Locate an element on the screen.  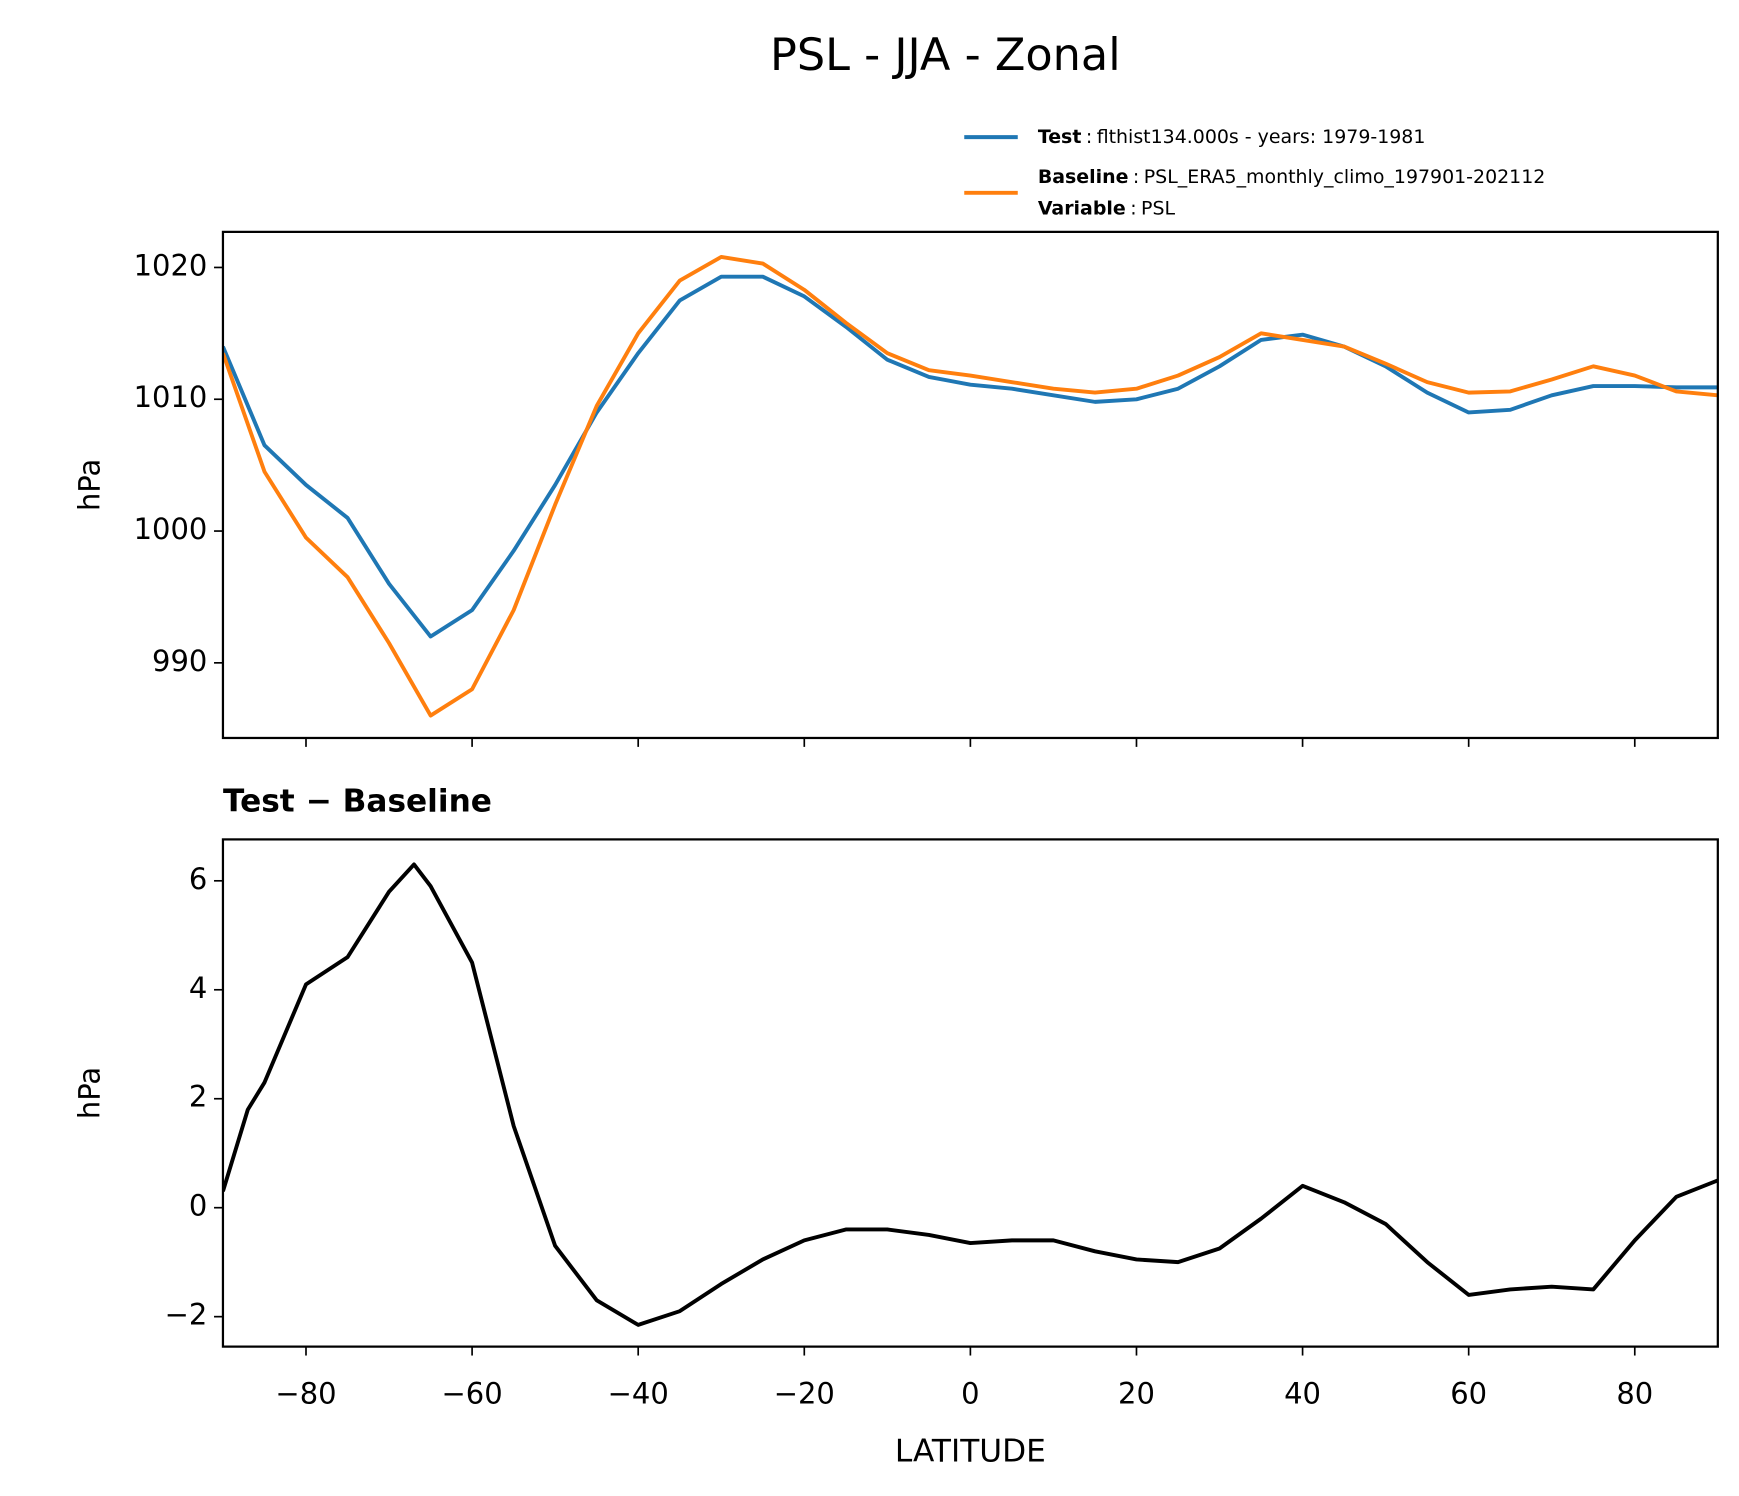
legend-description: flthist134.000s - years: 1979-1981 is located at coordinates (1261, 137).